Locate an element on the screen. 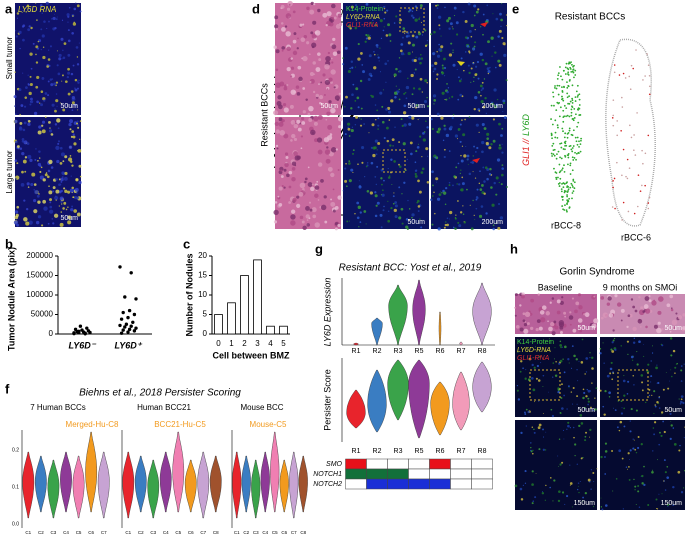 This screenshot has height=540, width=685. y-tick-label: 150000 is located at coordinates (39, 275).